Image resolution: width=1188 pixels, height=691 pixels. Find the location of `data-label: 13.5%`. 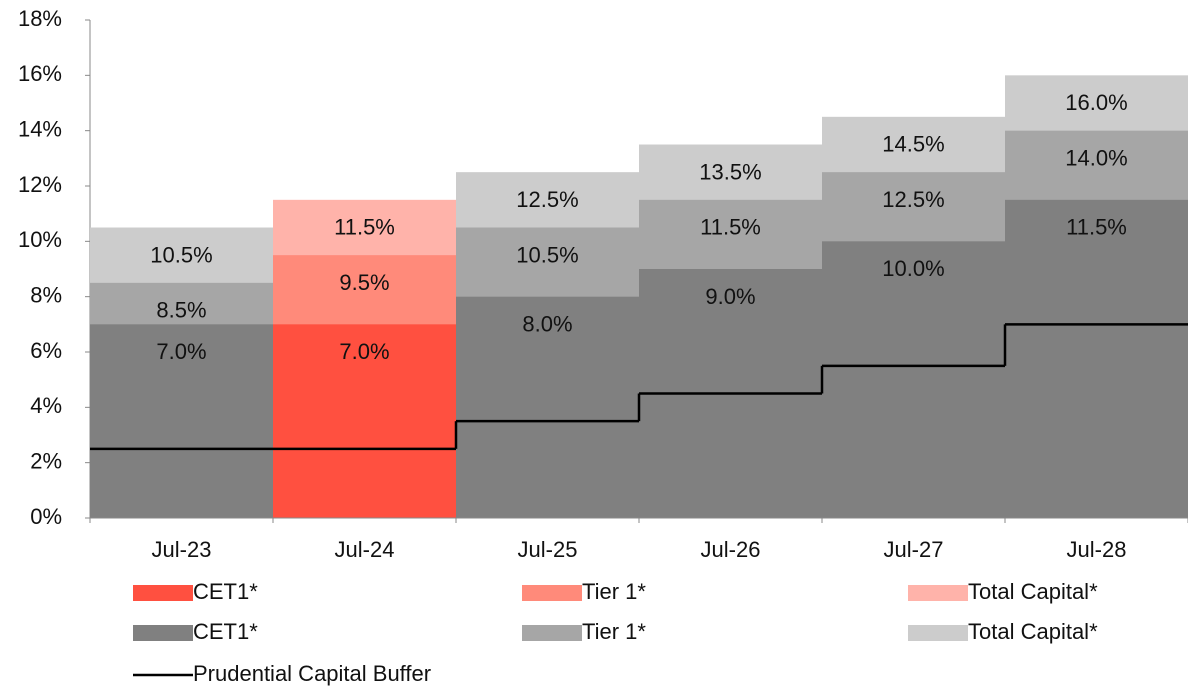

data-label: 13.5% is located at coordinates (730, 171).